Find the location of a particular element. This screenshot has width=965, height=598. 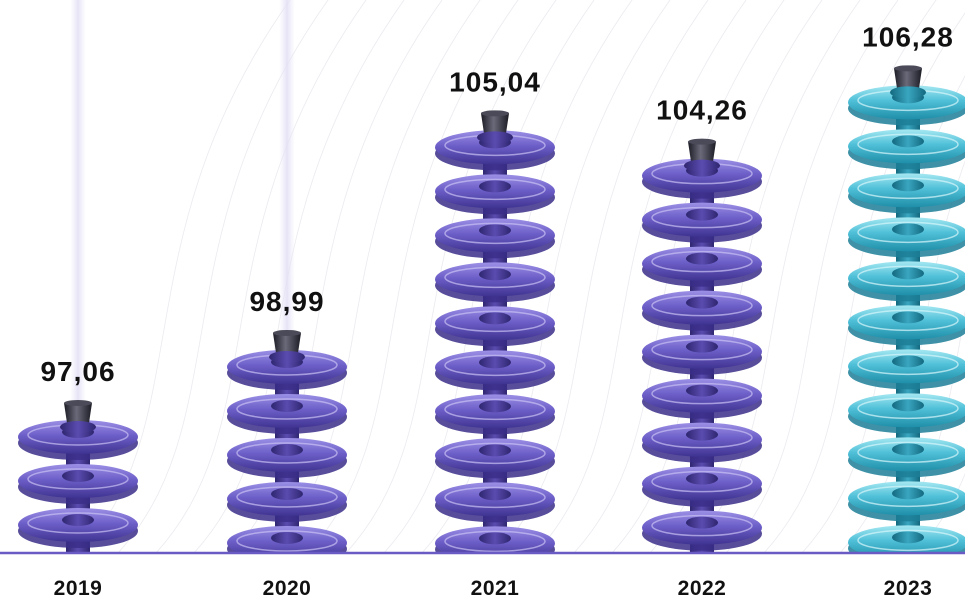

insulator-bar-2023 is located at coordinates (906, 309).